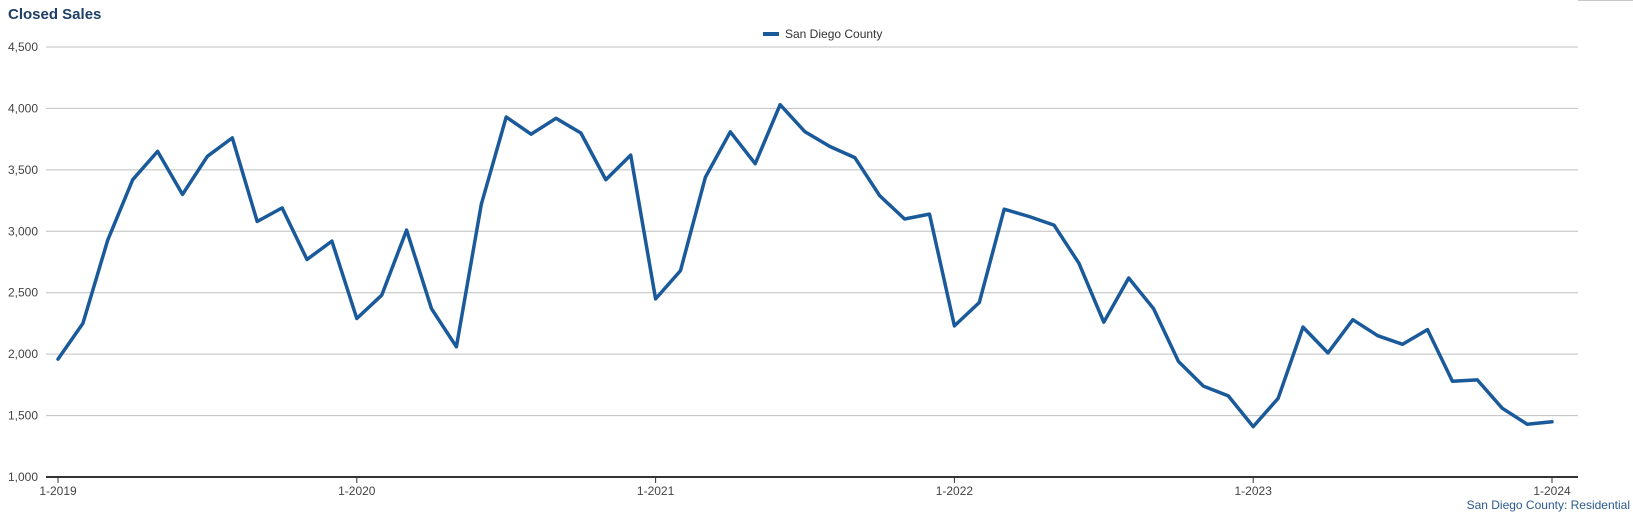 The width and height of the screenshot is (1633, 517). I want to click on y-tick-label: 2,000, so click(23, 354).